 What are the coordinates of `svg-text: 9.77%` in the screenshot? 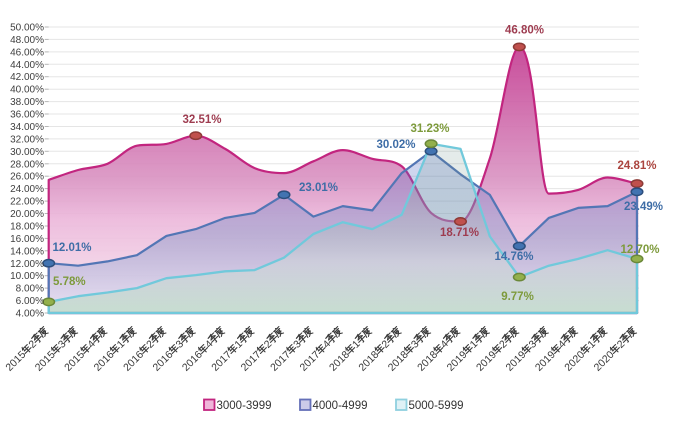 It's located at (517, 297).